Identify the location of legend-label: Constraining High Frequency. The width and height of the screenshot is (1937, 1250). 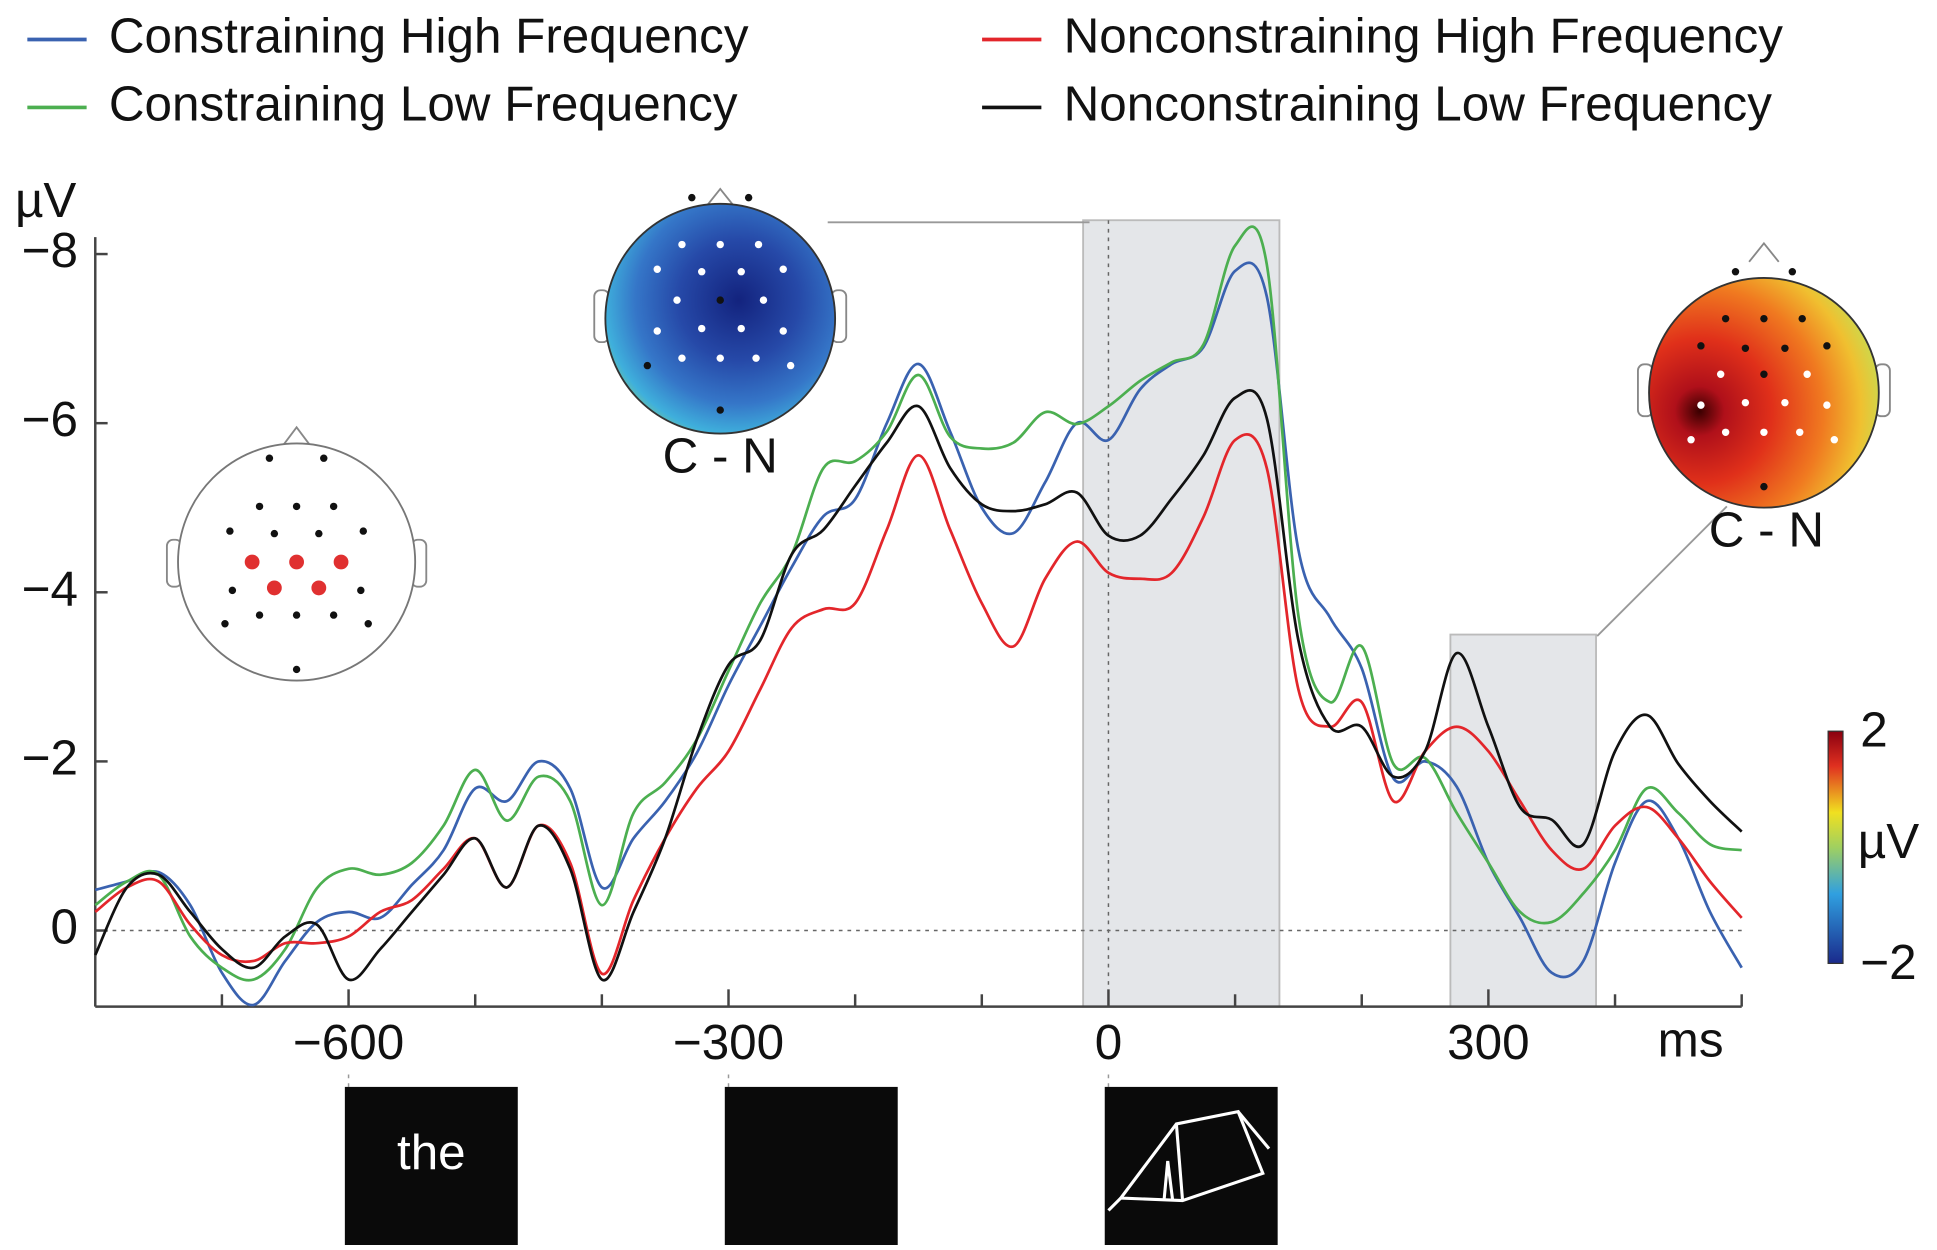
(429, 36).